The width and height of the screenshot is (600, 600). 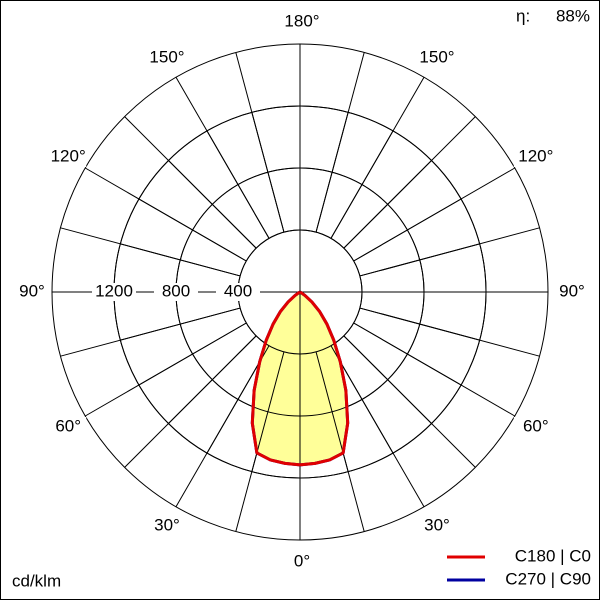 I want to click on r-tick-label: 400, so click(x=238, y=290).